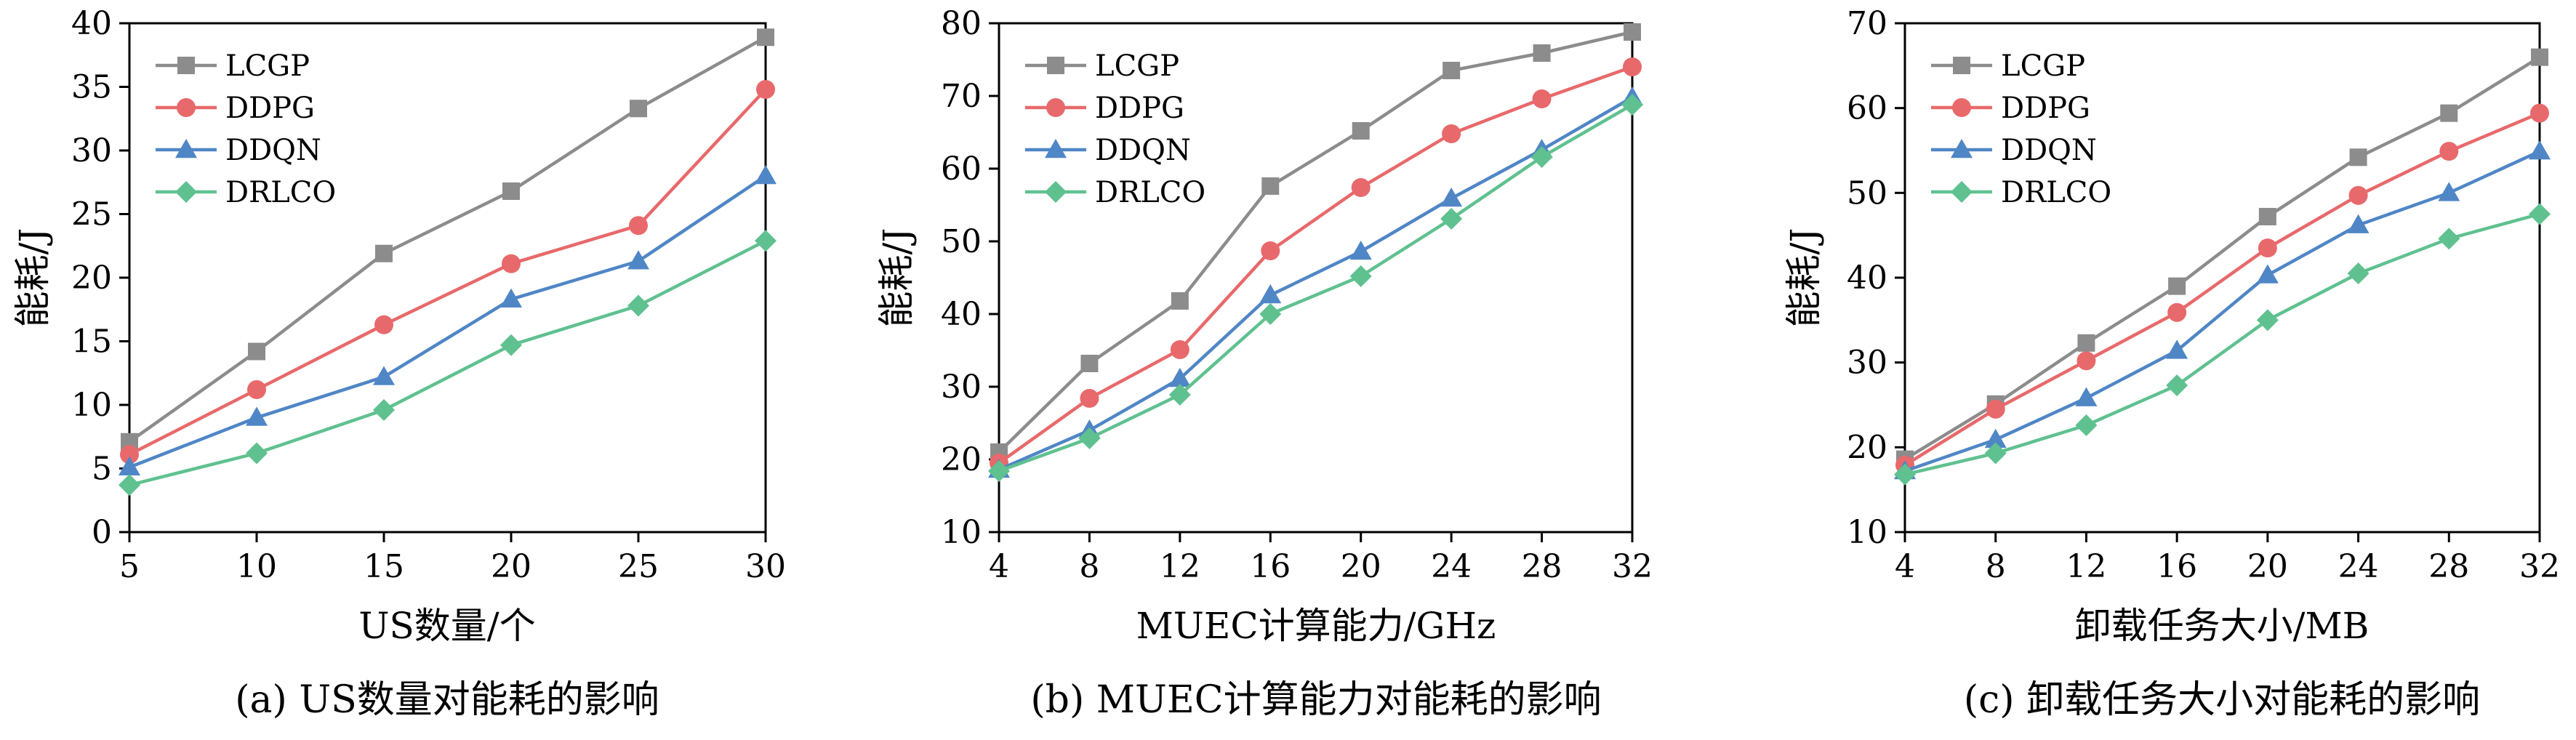 The height and width of the screenshot is (740, 2576). What do you see at coordinates (2222, 700) in the screenshot?
I see `panel-caption: (c) 卸载任务大小对能耗的影响` at bounding box center [2222, 700].